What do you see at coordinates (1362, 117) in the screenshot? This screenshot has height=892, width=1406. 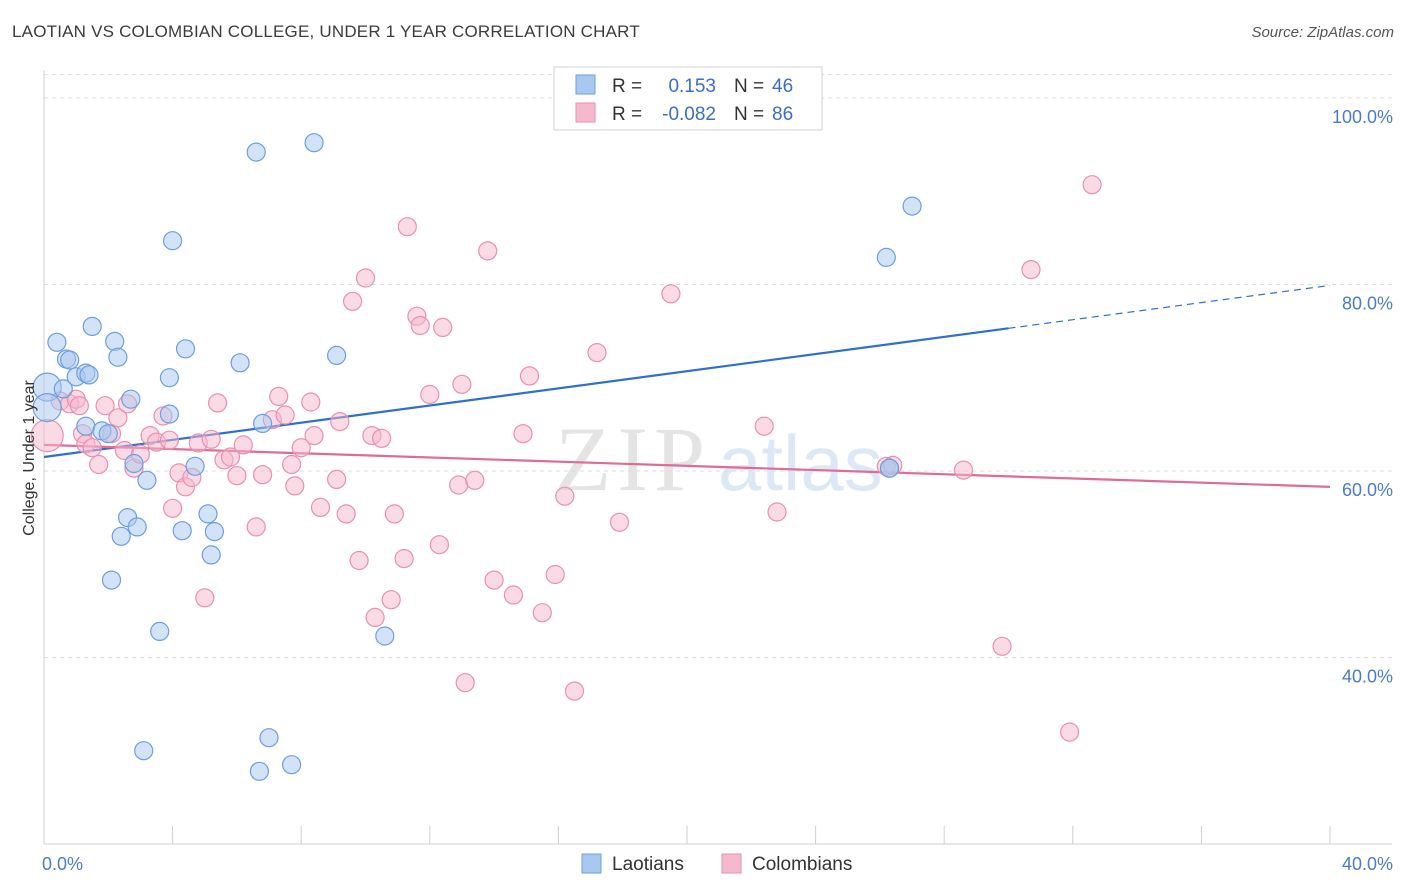 I see `y-tick-label: 100.0%` at bounding box center [1362, 117].